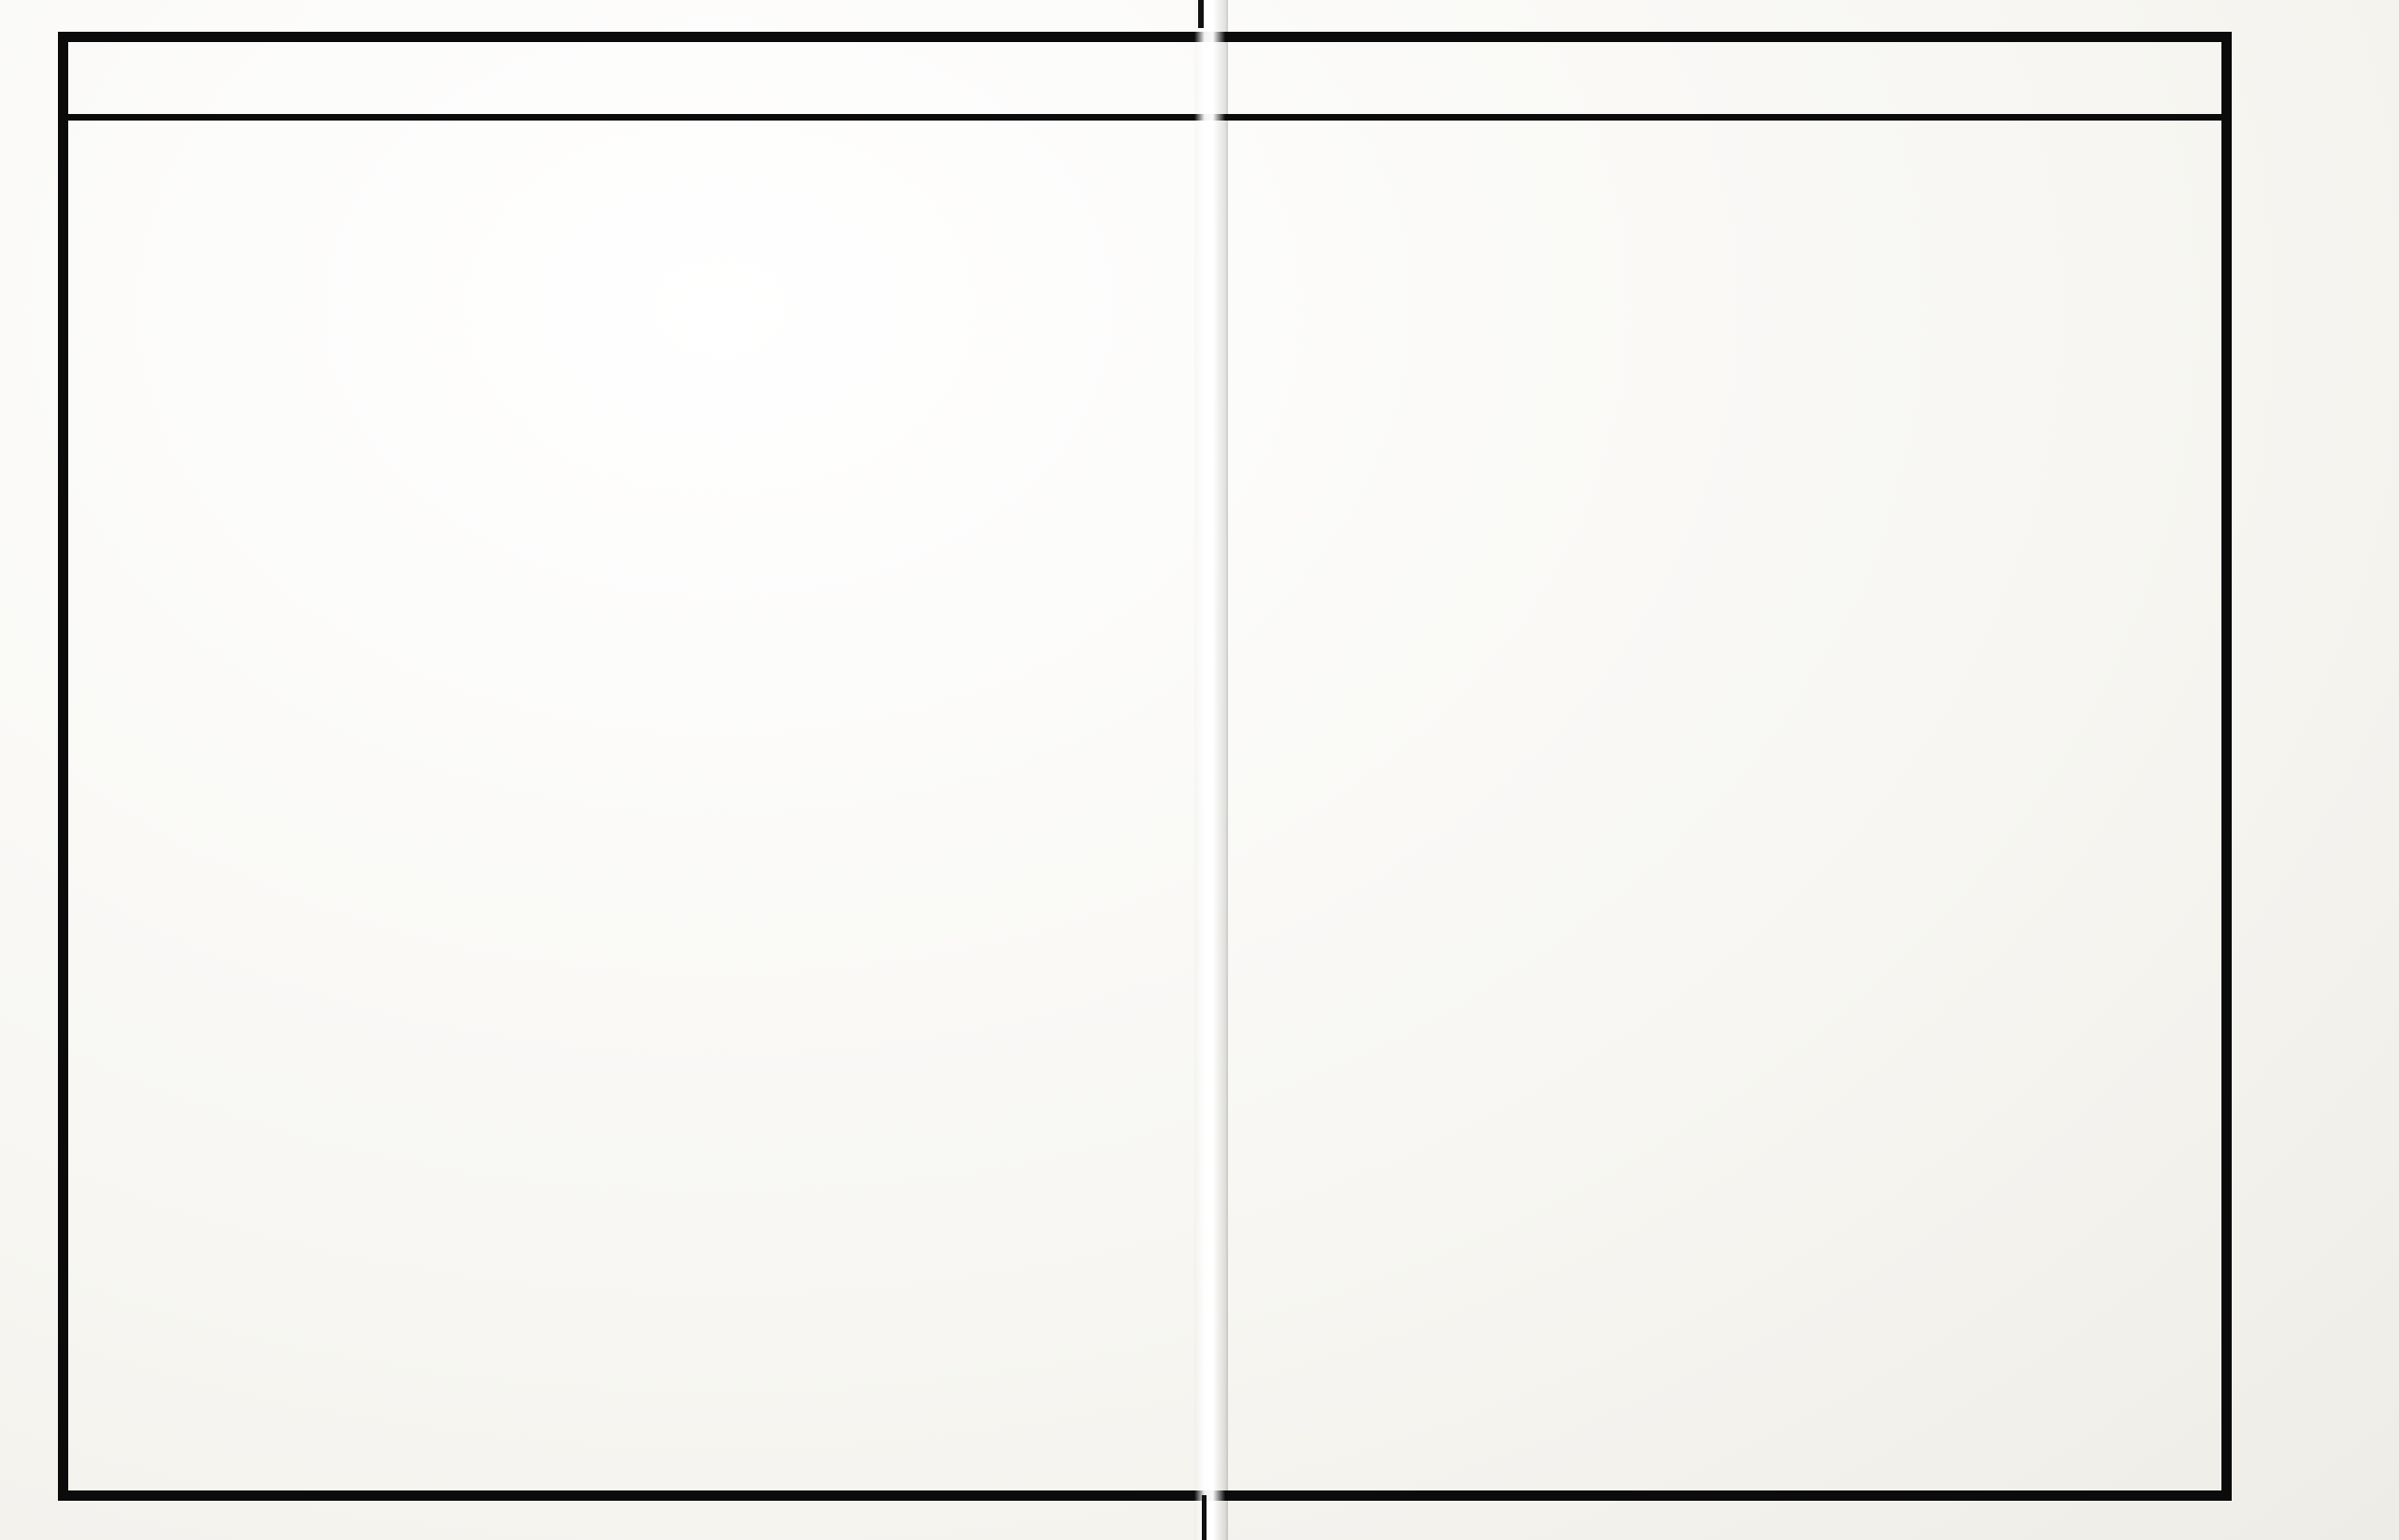 The height and width of the screenshot is (1540, 2399). Describe the element at coordinates (1145, 117) in the screenshot. I see `header-divider` at that location.